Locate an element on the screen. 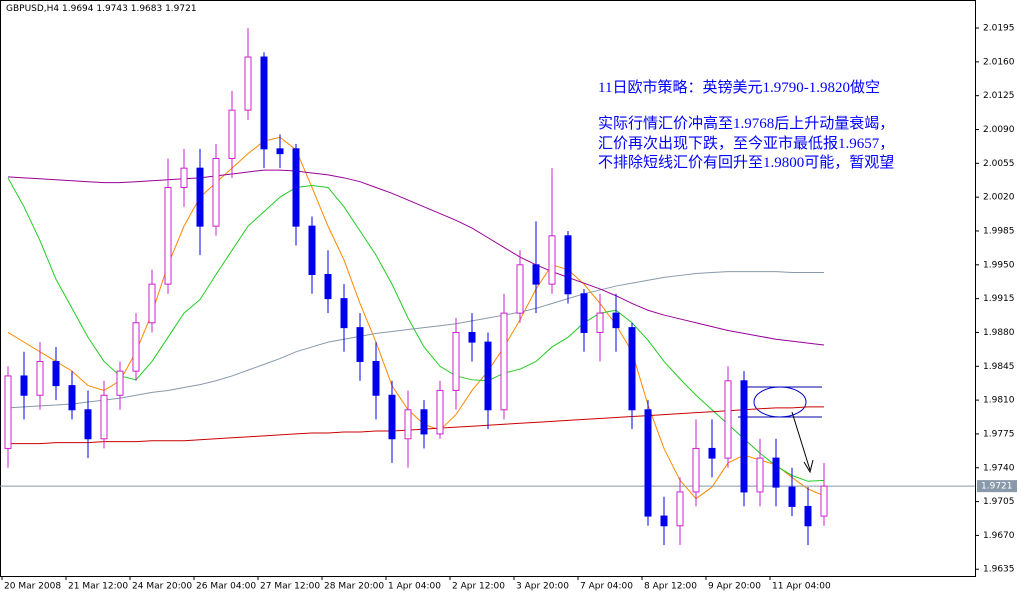 The image size is (1021, 595). drawn-arrow is located at coordinates (801, 441).